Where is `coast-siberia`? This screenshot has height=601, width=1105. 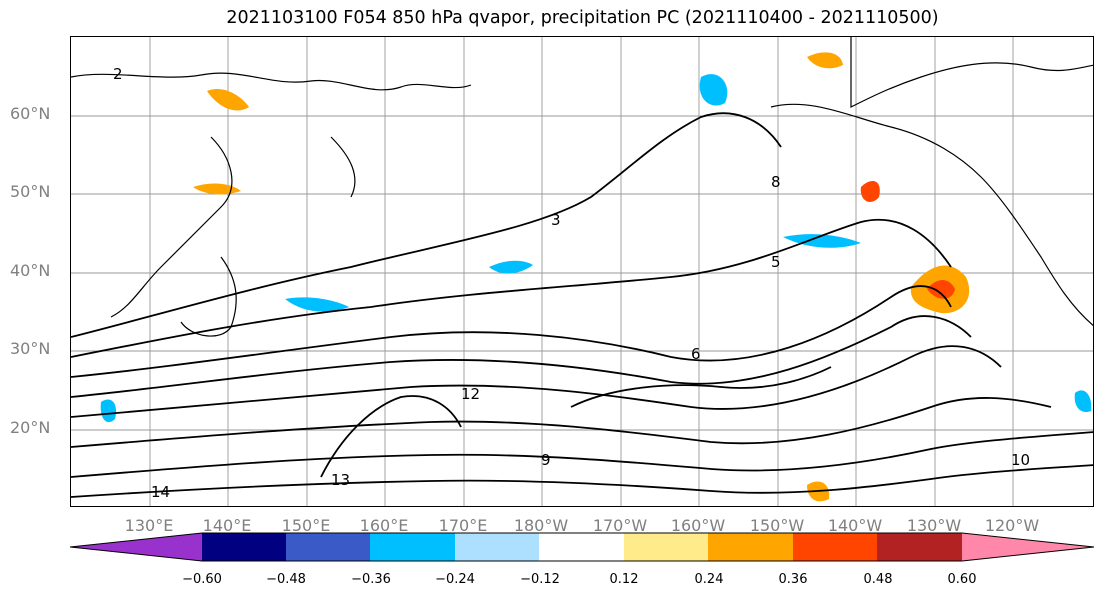 coast-siberia is located at coordinates (271, 81).